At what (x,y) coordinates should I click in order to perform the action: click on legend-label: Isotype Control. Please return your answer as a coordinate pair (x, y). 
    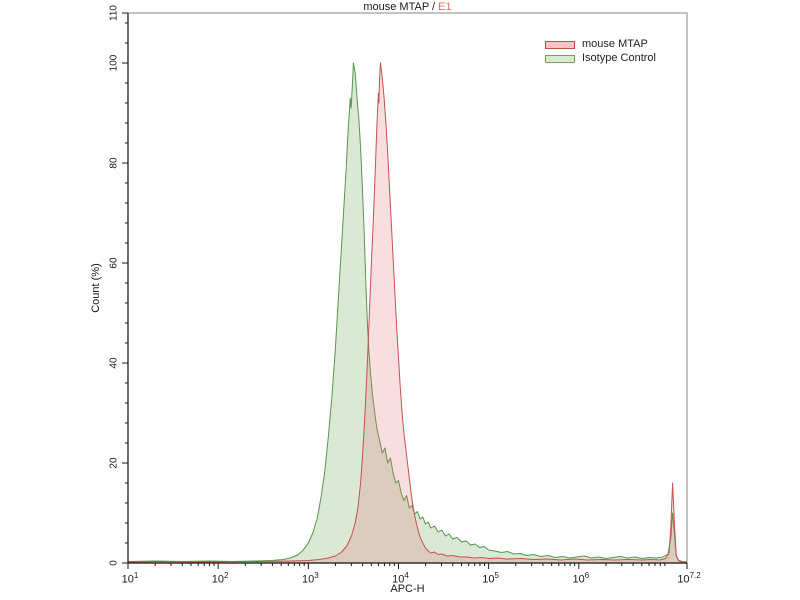
    Looking at the image, I should click on (619, 58).